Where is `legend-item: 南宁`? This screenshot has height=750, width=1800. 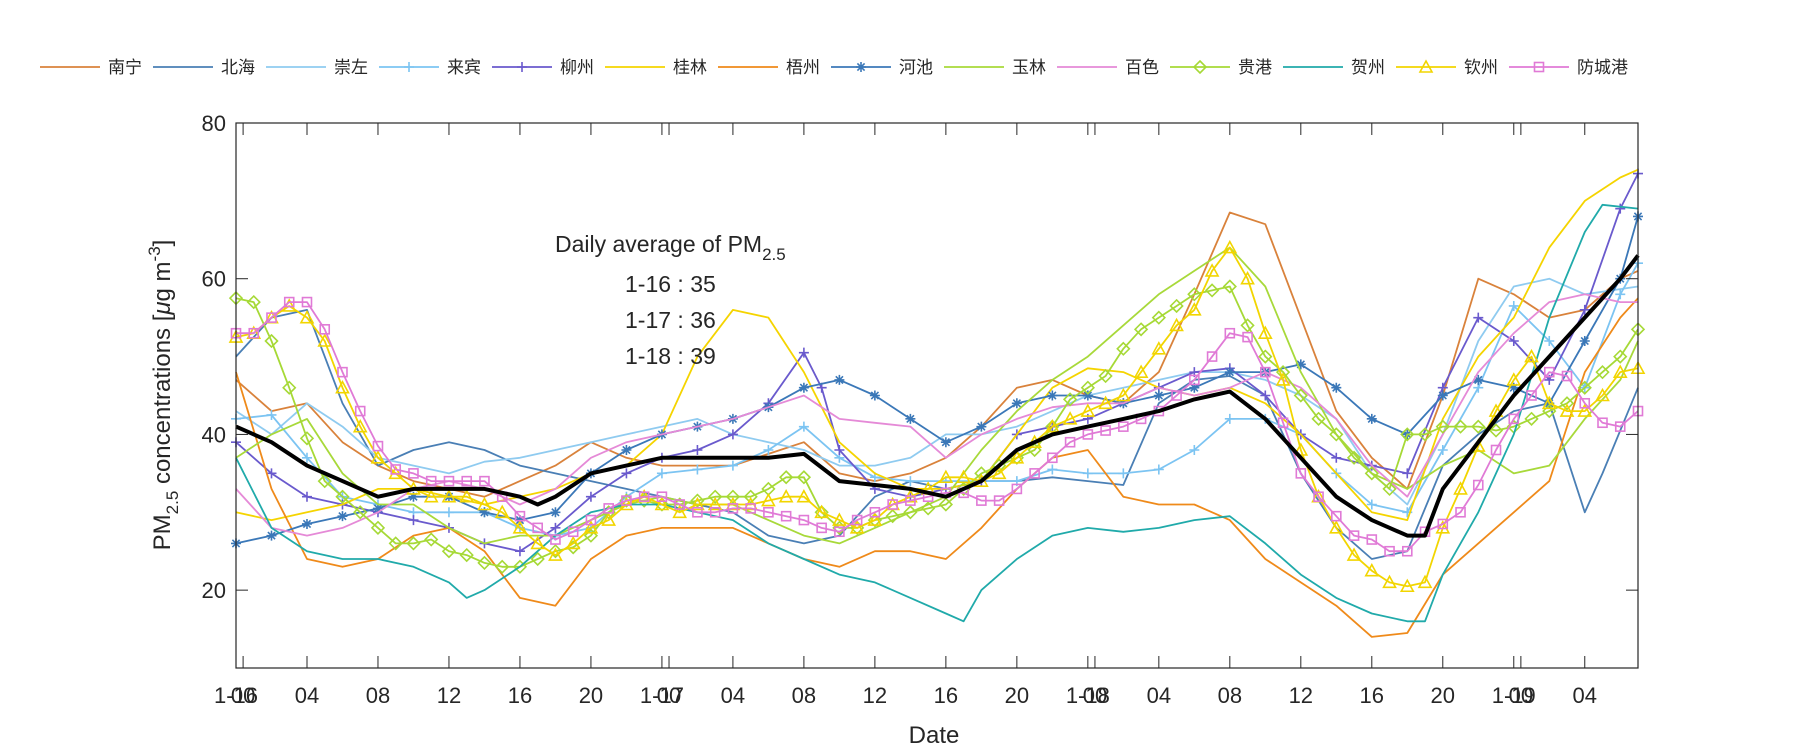 legend-item: 南宁 is located at coordinates (91, 67).